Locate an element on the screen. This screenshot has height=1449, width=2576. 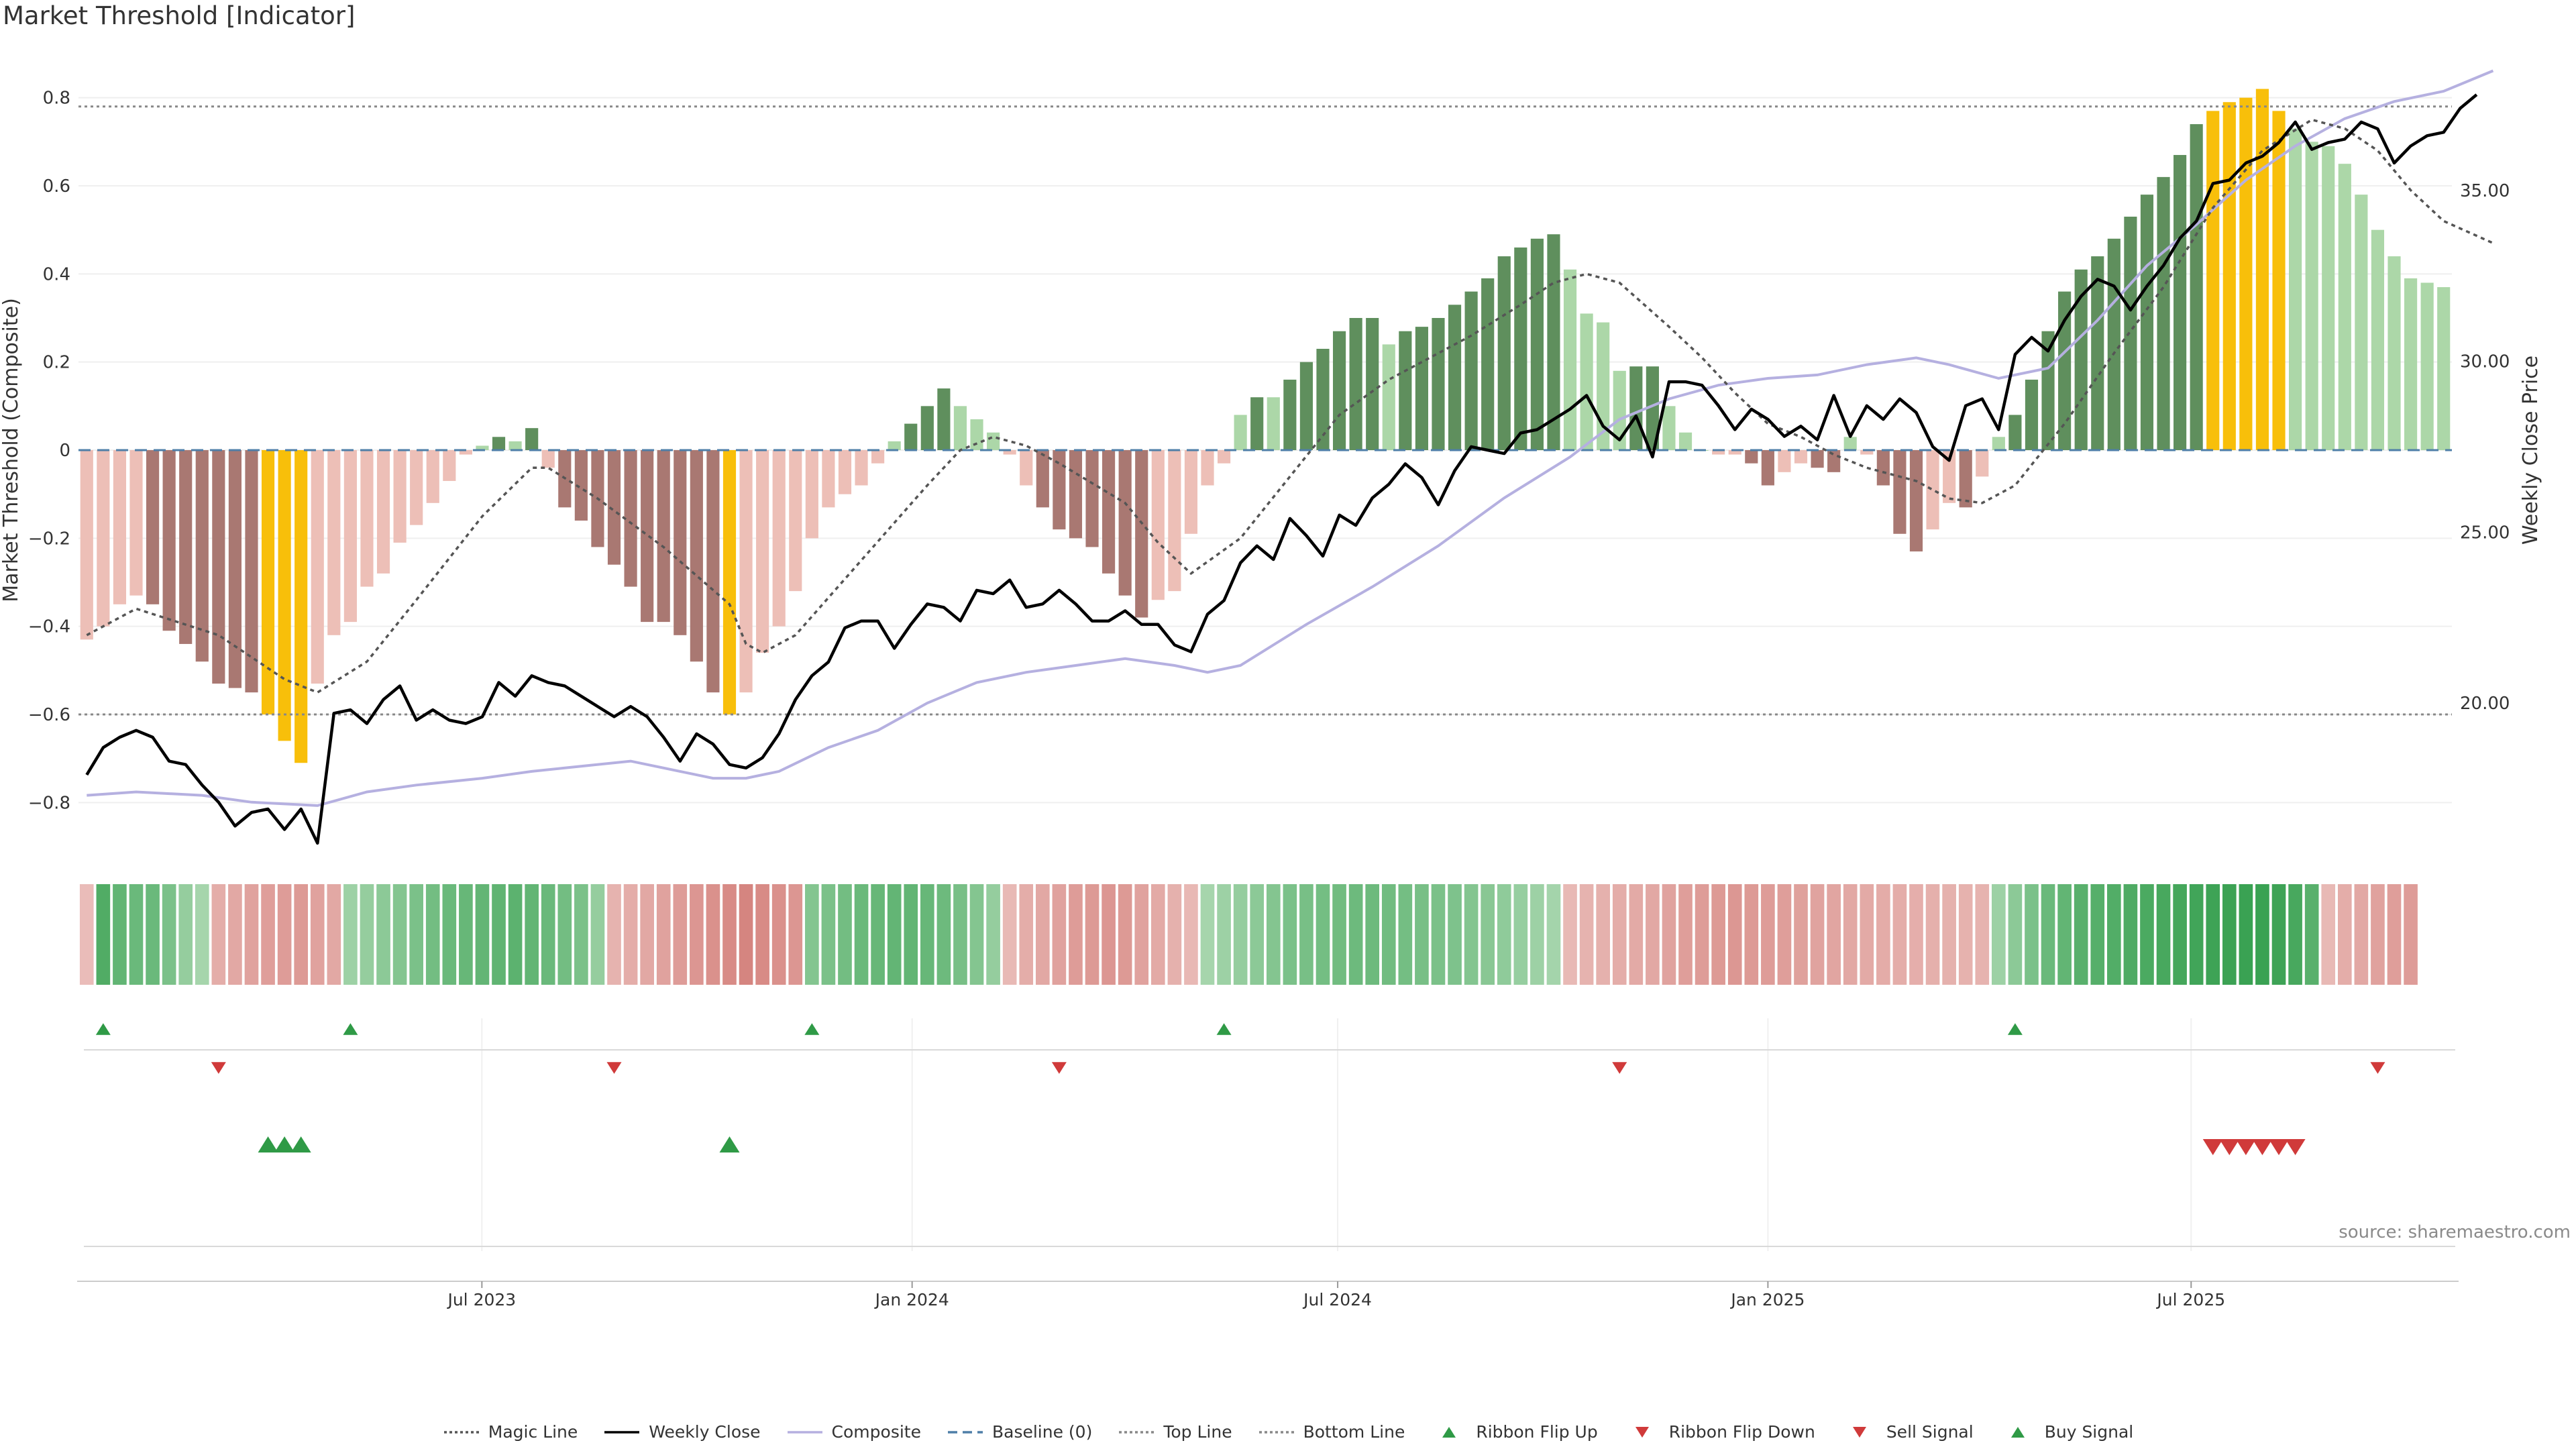
y-tick-label: 0.8 is located at coordinates (56, 99).